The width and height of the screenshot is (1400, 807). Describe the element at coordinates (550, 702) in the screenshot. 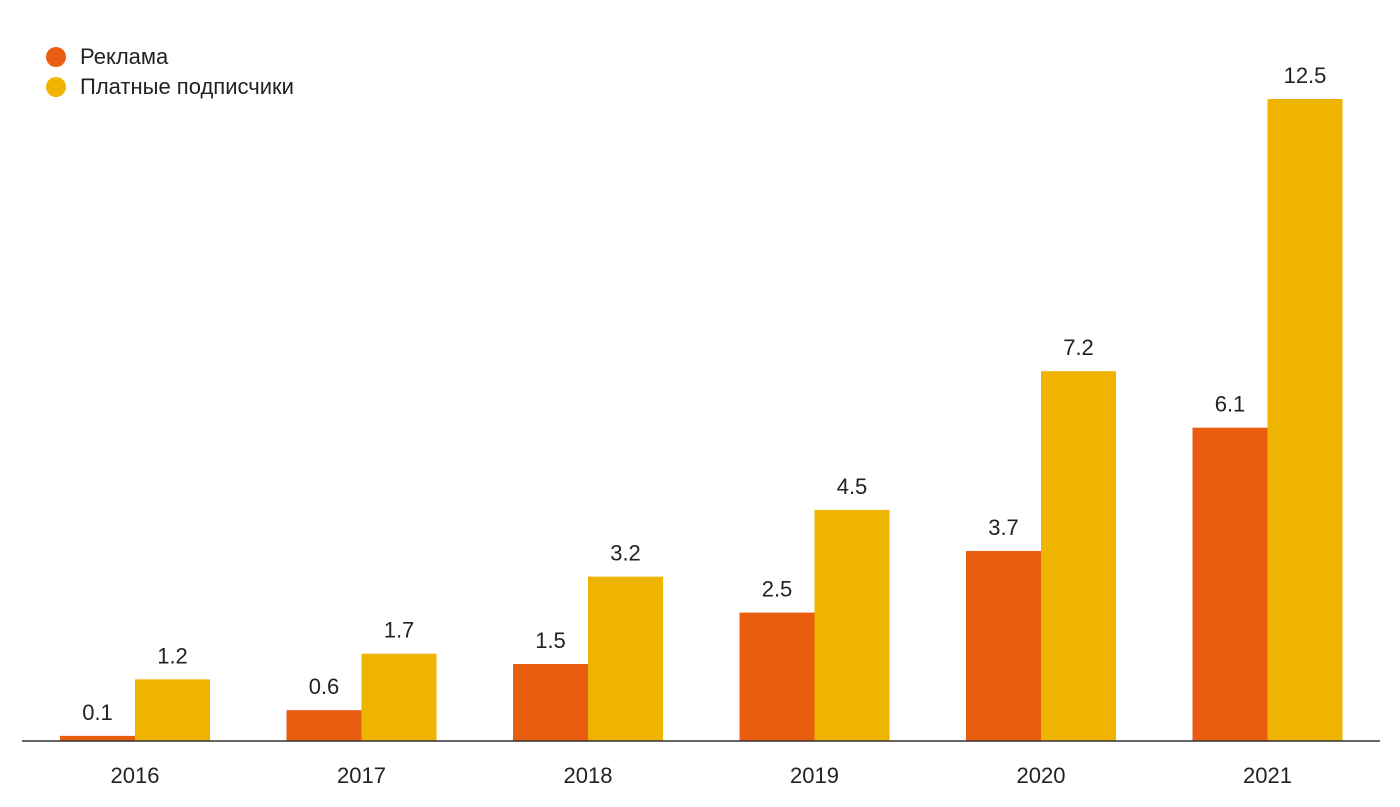

I see `bar-advertising-2018` at that location.